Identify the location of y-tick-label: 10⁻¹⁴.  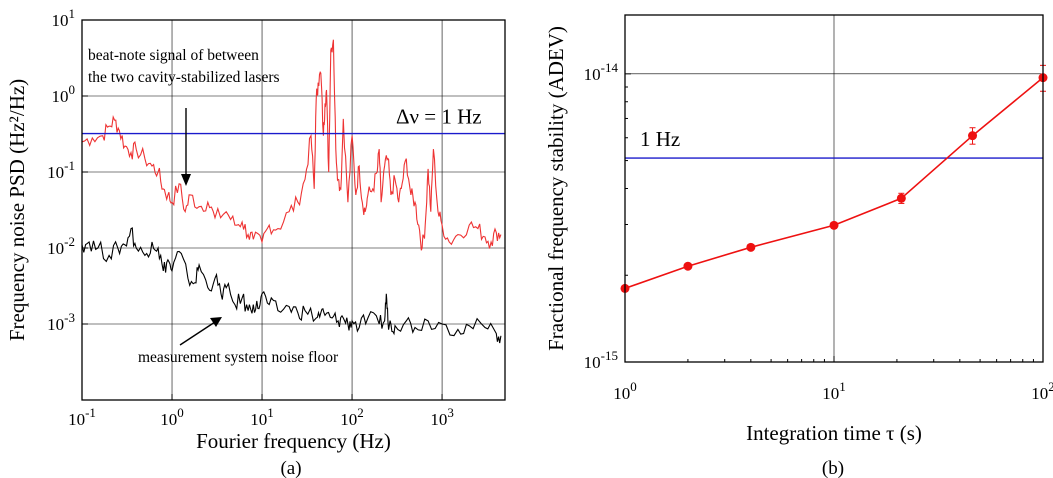
(601, 72).